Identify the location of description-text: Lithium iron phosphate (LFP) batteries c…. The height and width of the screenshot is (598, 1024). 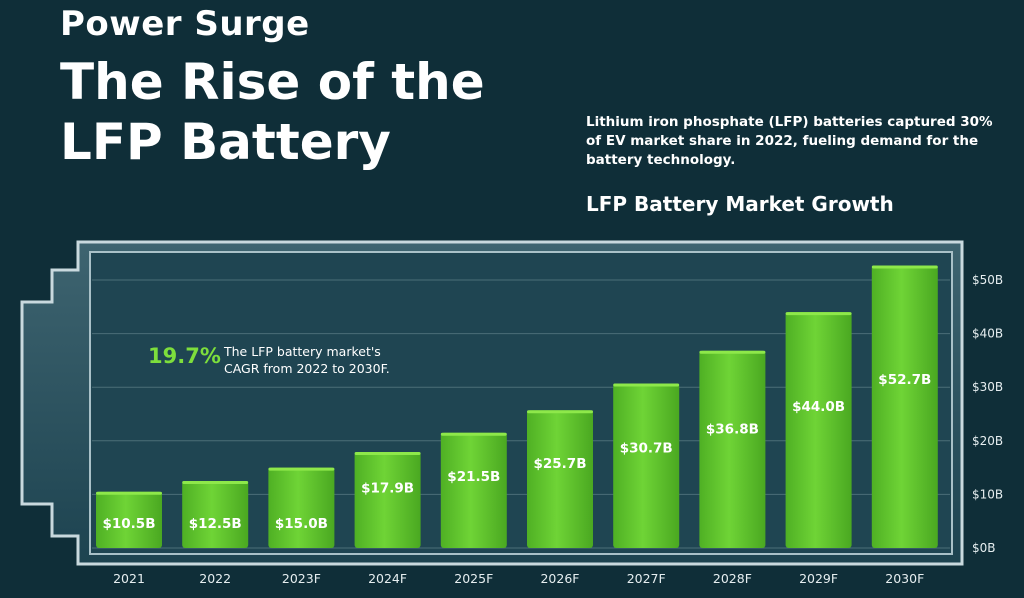
(789, 141).